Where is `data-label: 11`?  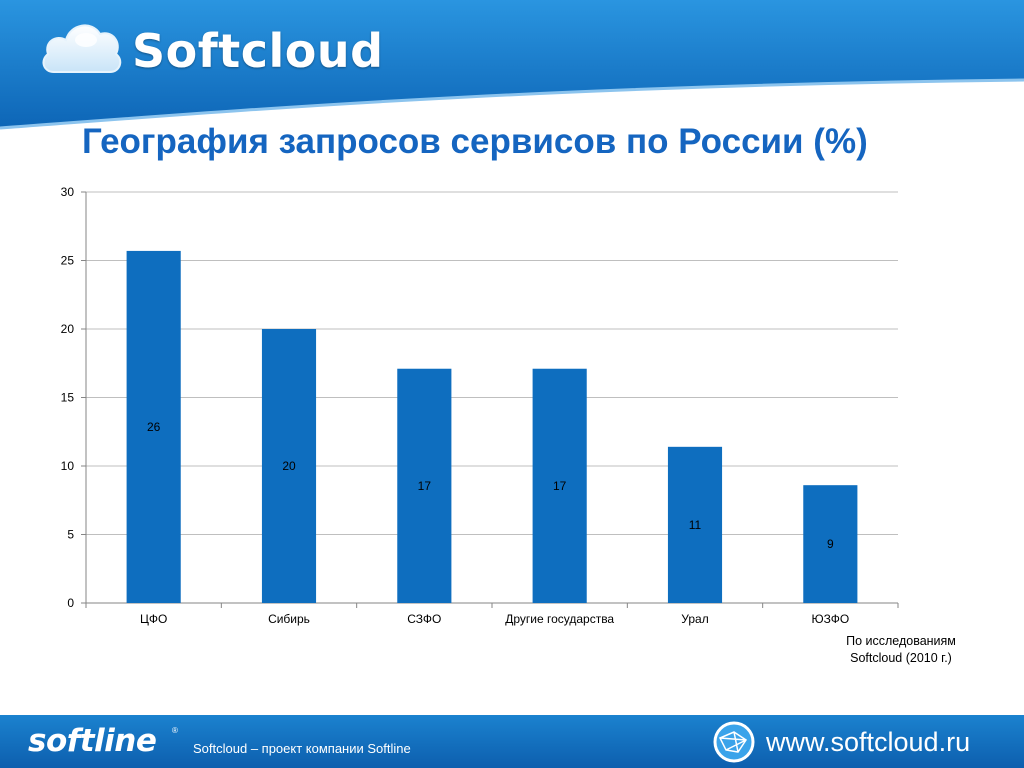 data-label: 11 is located at coordinates (695, 525).